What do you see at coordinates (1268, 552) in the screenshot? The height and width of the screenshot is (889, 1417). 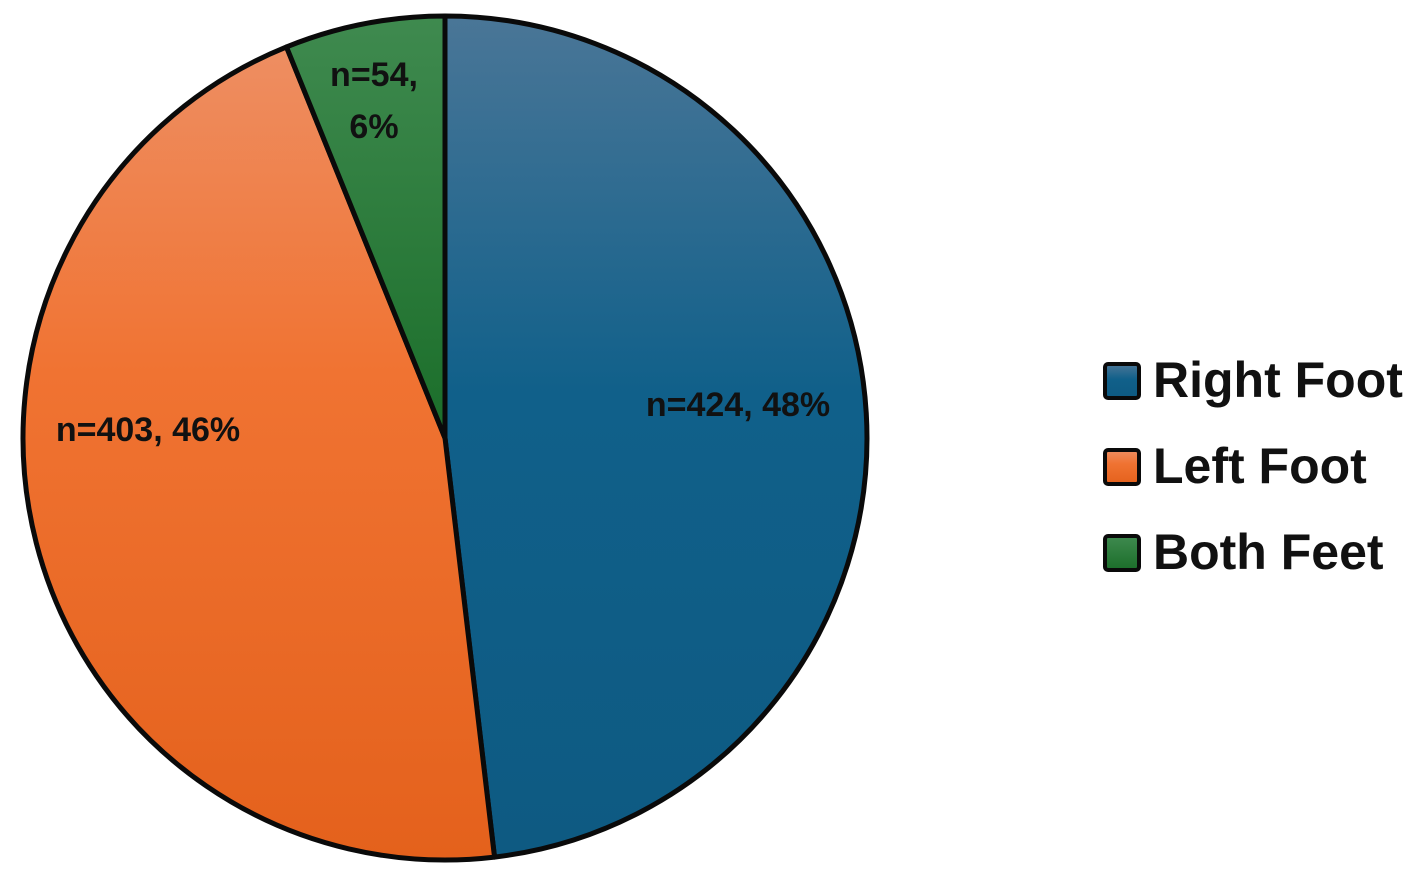 I see `legend-label-both-feet: Both Feet` at bounding box center [1268, 552].